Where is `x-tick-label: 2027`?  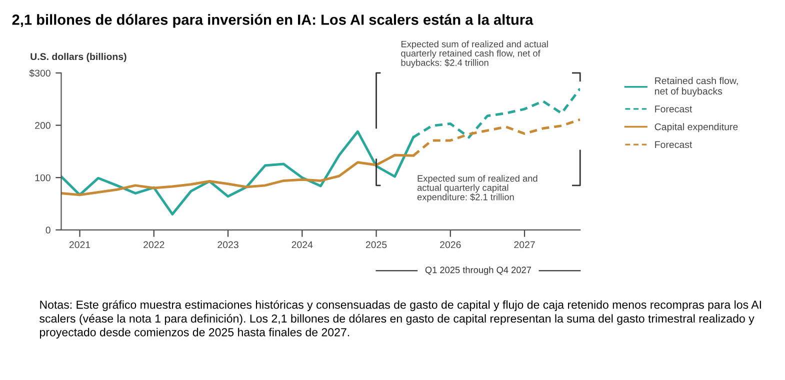 x-tick-label: 2027 is located at coordinates (524, 244).